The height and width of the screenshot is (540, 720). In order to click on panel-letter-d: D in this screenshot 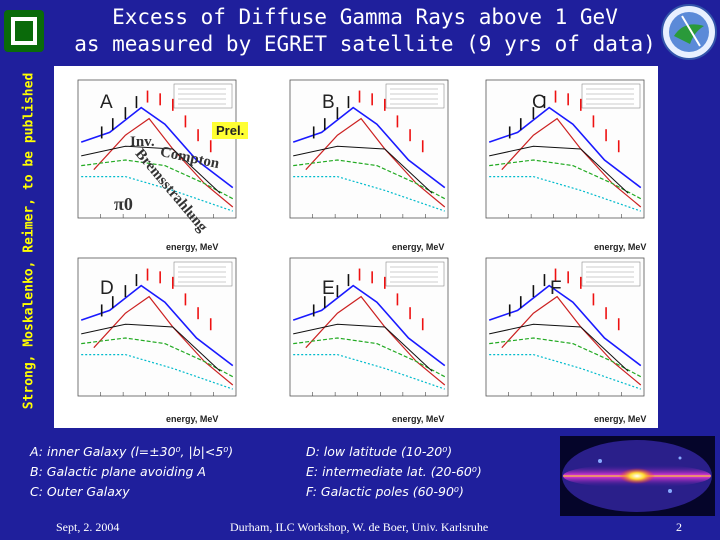, I will do `click(107, 288)`.